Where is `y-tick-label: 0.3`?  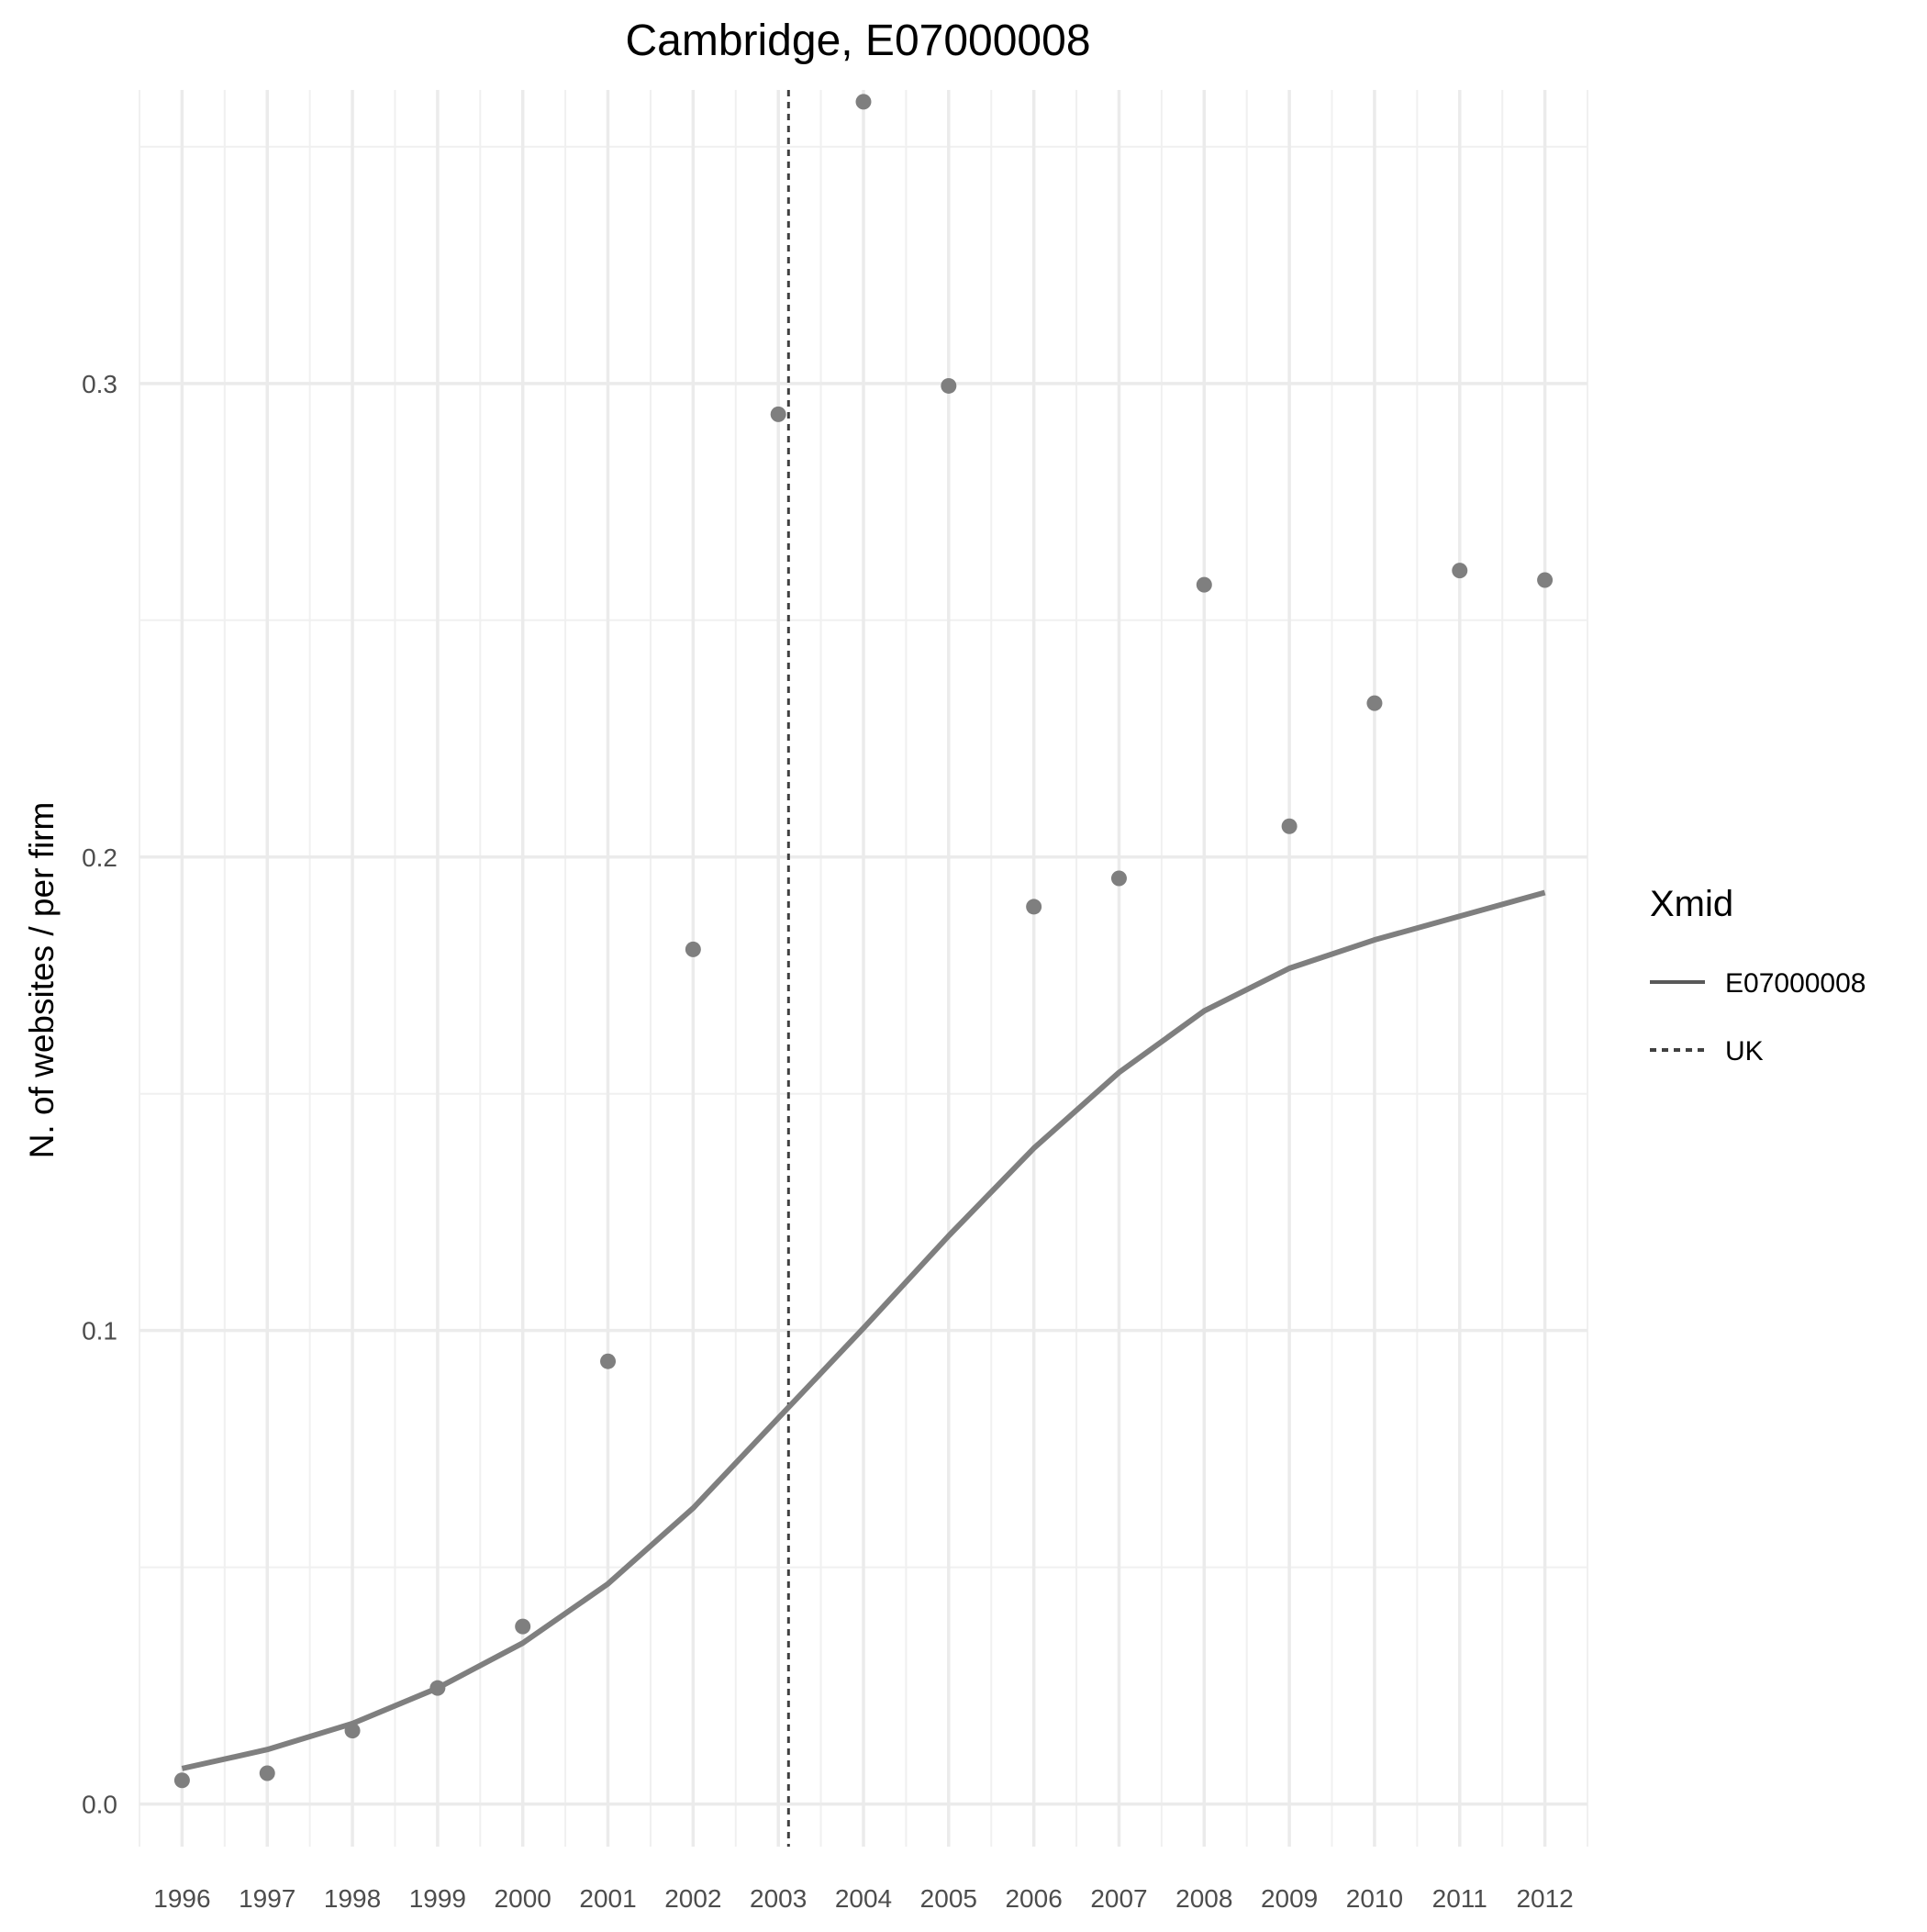
y-tick-label: 0.3 is located at coordinates (99, 384).